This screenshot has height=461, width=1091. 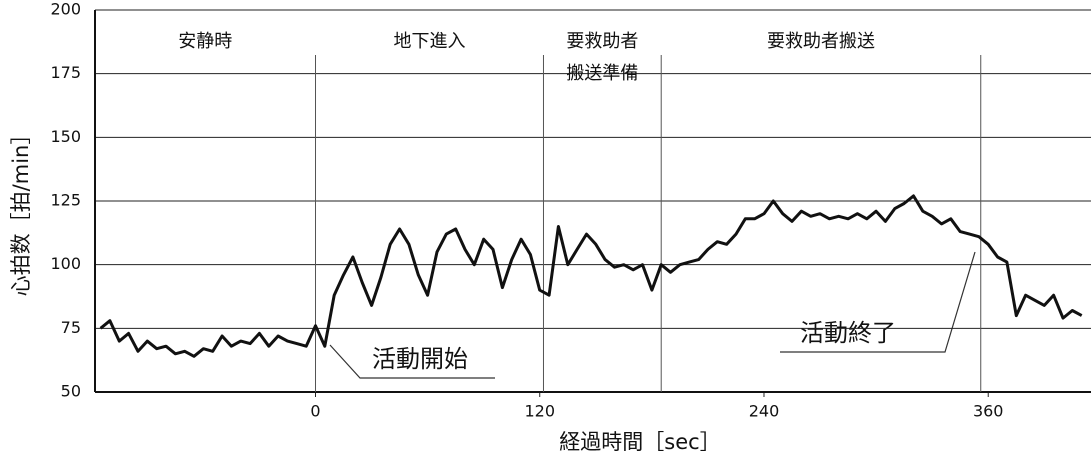 I want to click on y-tick-label: 125, so click(x=65, y=200).